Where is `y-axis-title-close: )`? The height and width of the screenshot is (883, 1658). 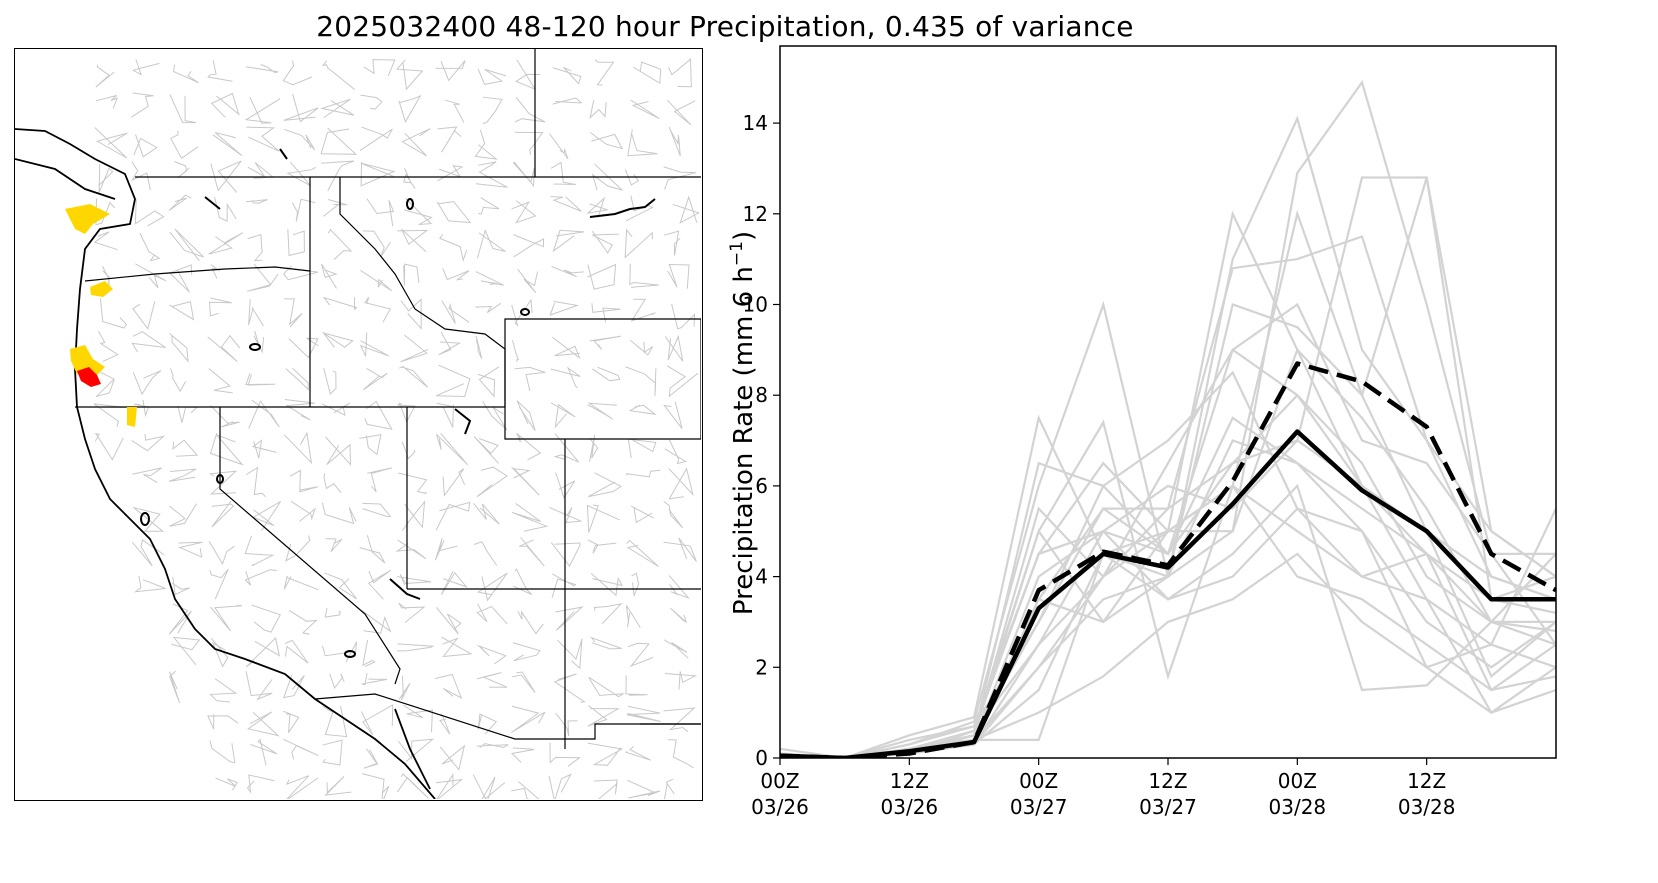
y-axis-title-close: ) is located at coordinates (744, 236).